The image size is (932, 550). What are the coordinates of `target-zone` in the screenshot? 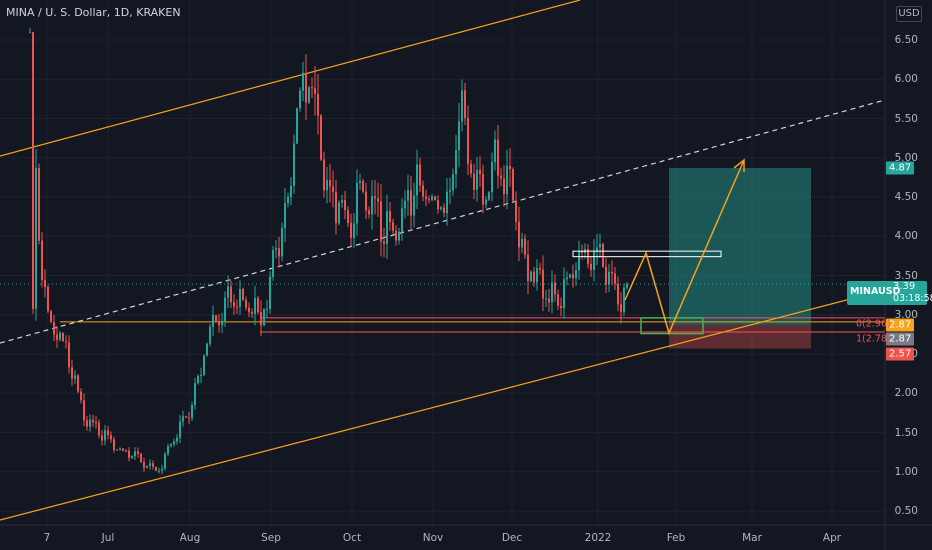 It's located at (740, 246).